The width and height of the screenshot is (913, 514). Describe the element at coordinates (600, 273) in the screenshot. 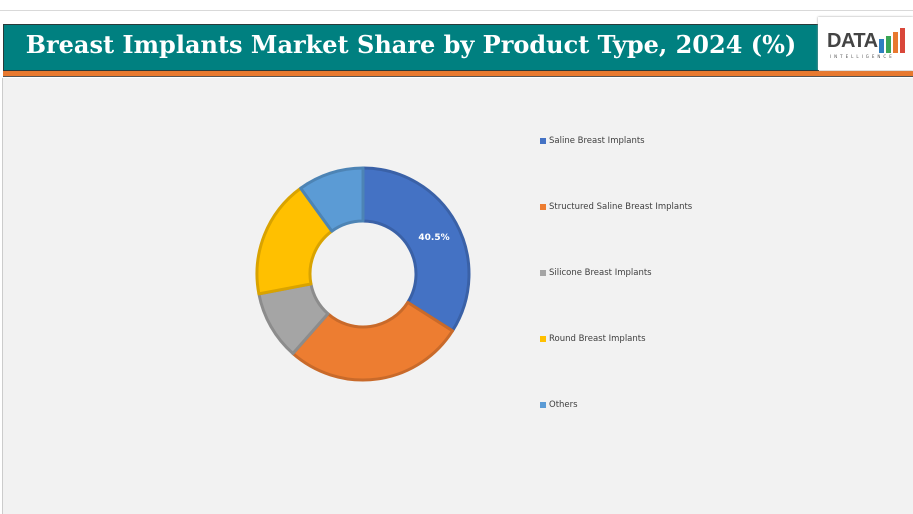

I see `legend-label: Silicone Breast Implants` at that location.